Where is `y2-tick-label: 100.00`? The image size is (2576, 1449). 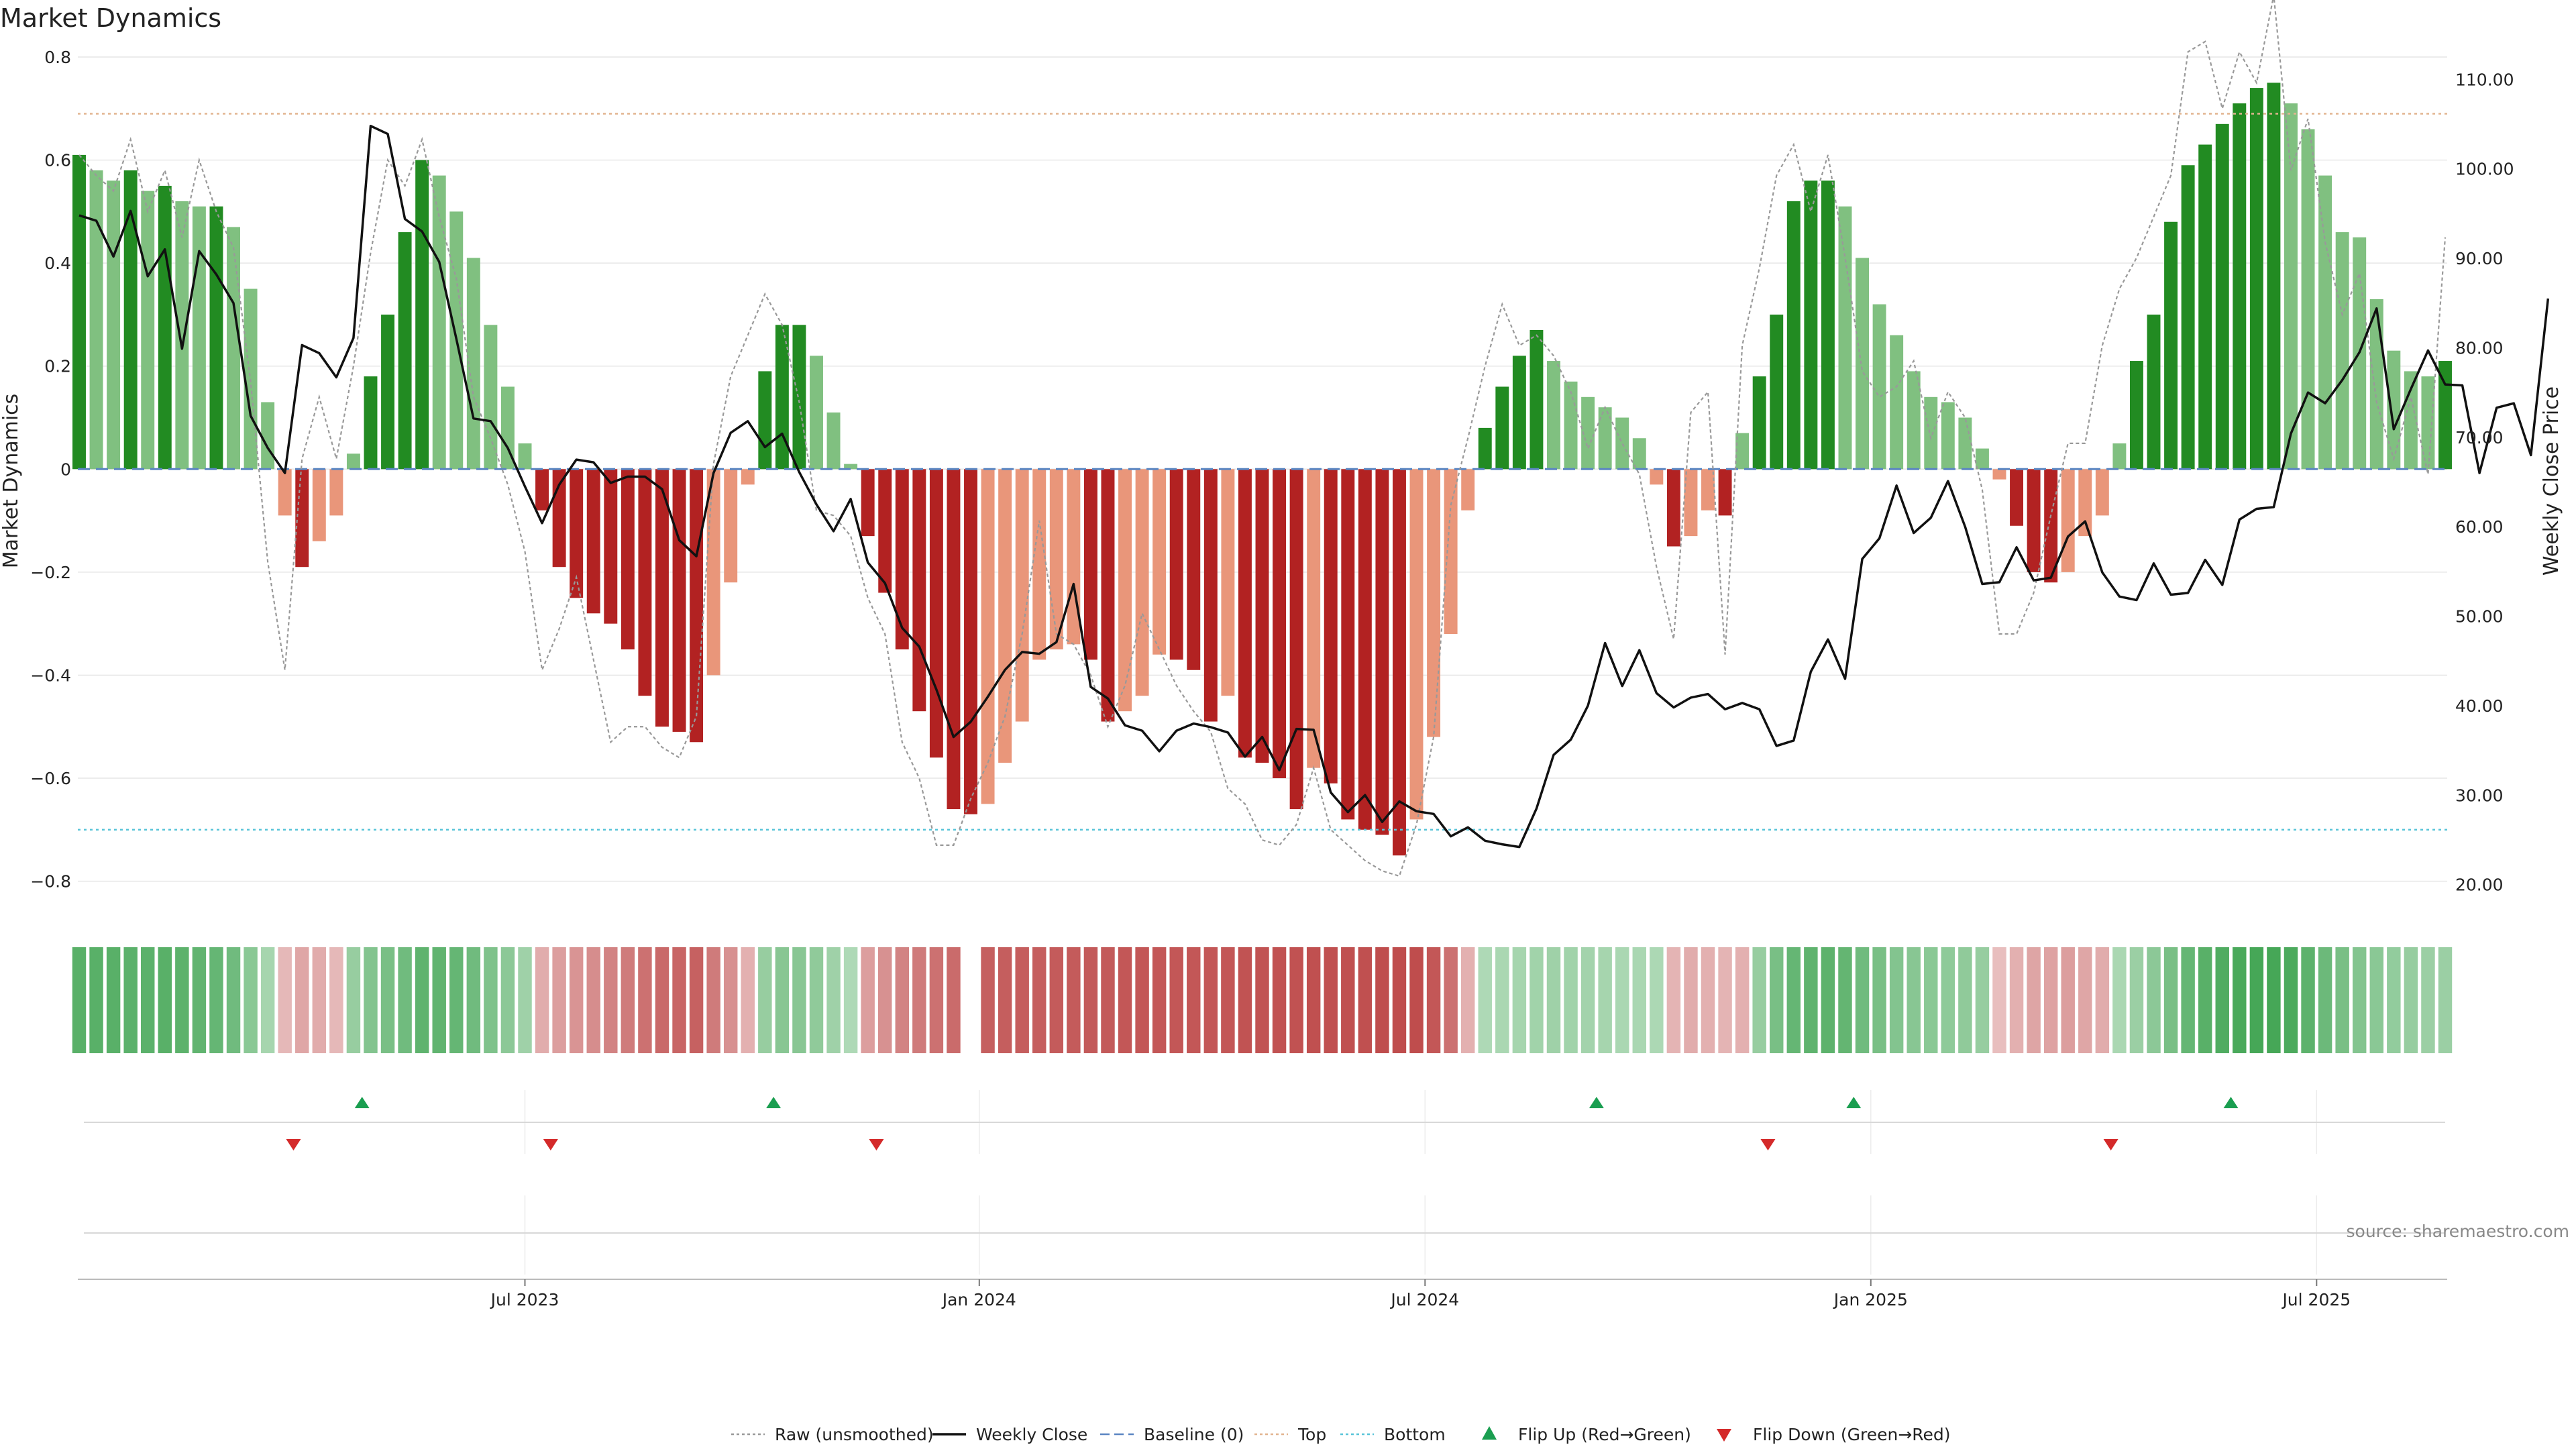
y2-tick-label: 100.00 is located at coordinates (2484, 169).